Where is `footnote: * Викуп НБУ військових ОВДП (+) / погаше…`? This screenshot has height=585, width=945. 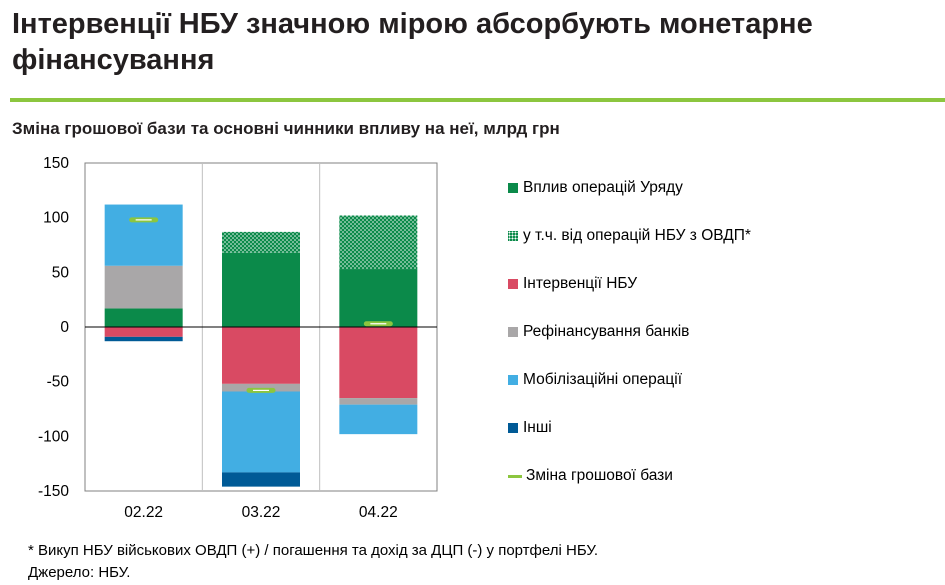
footnote: * Викуп НБУ військових ОВДП (+) / погаше… is located at coordinates (313, 550).